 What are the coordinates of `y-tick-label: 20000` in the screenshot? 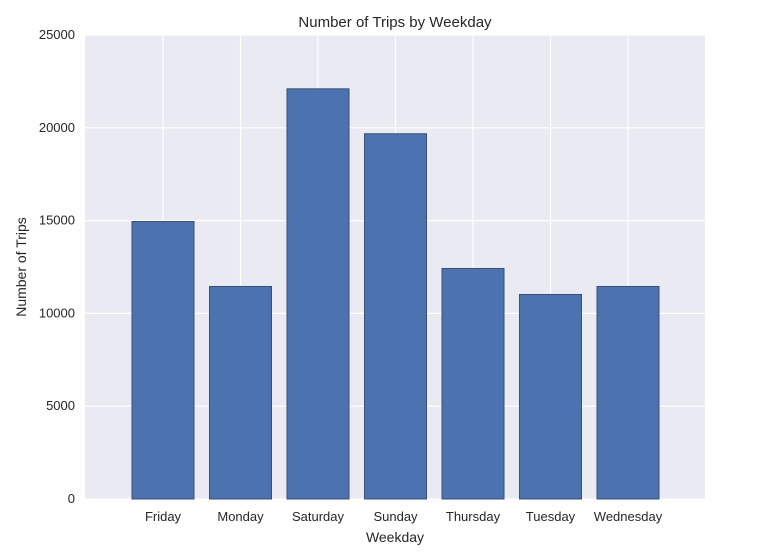 It's located at (57, 127).